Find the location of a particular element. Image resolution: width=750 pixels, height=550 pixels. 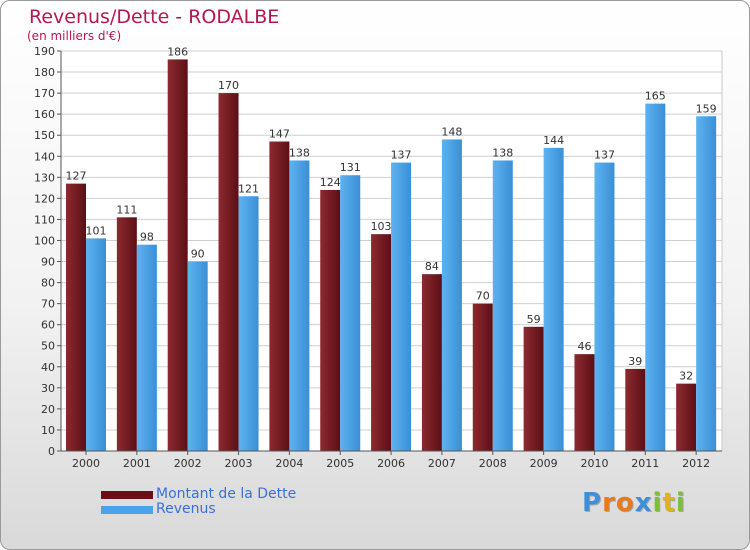

legend: Montant de la Dette Revenus is located at coordinates (198, 502).